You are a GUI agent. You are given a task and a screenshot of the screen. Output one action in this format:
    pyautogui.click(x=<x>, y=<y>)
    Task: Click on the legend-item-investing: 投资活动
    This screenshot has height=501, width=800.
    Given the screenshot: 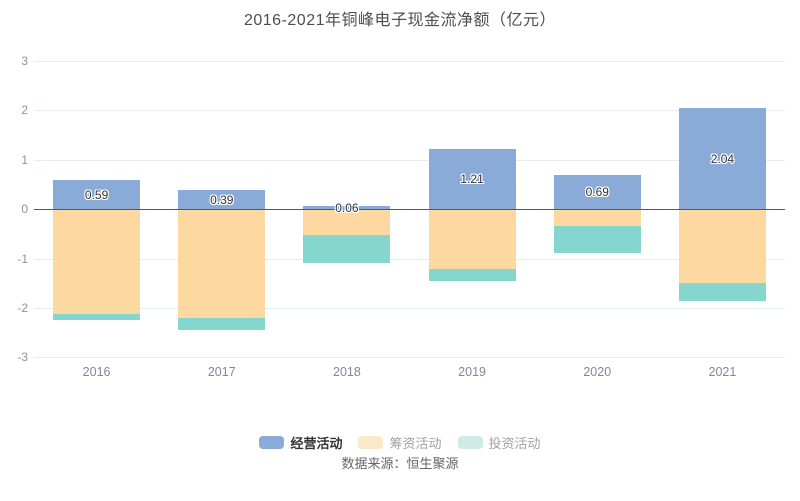 What is the action you would take?
    pyautogui.click(x=499, y=442)
    